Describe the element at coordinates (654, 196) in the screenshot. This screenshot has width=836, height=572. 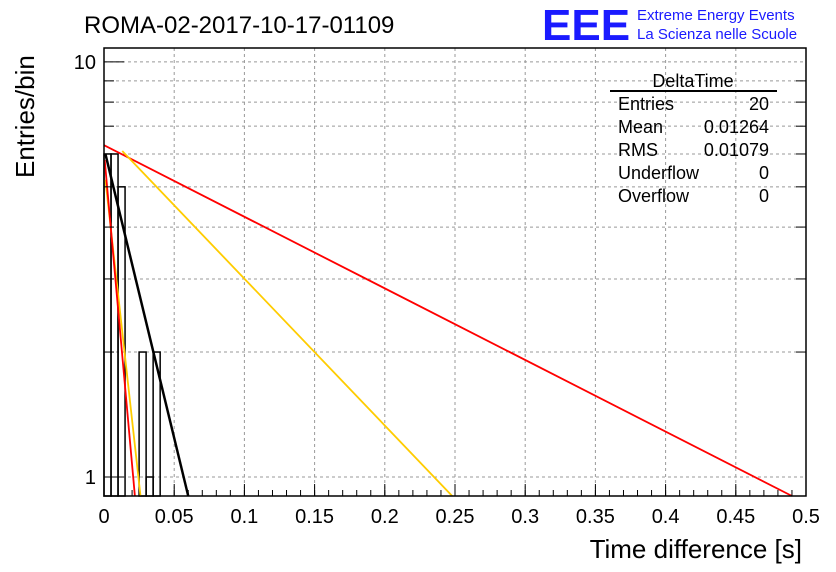
I see `stats-row-label: Overflow` at that location.